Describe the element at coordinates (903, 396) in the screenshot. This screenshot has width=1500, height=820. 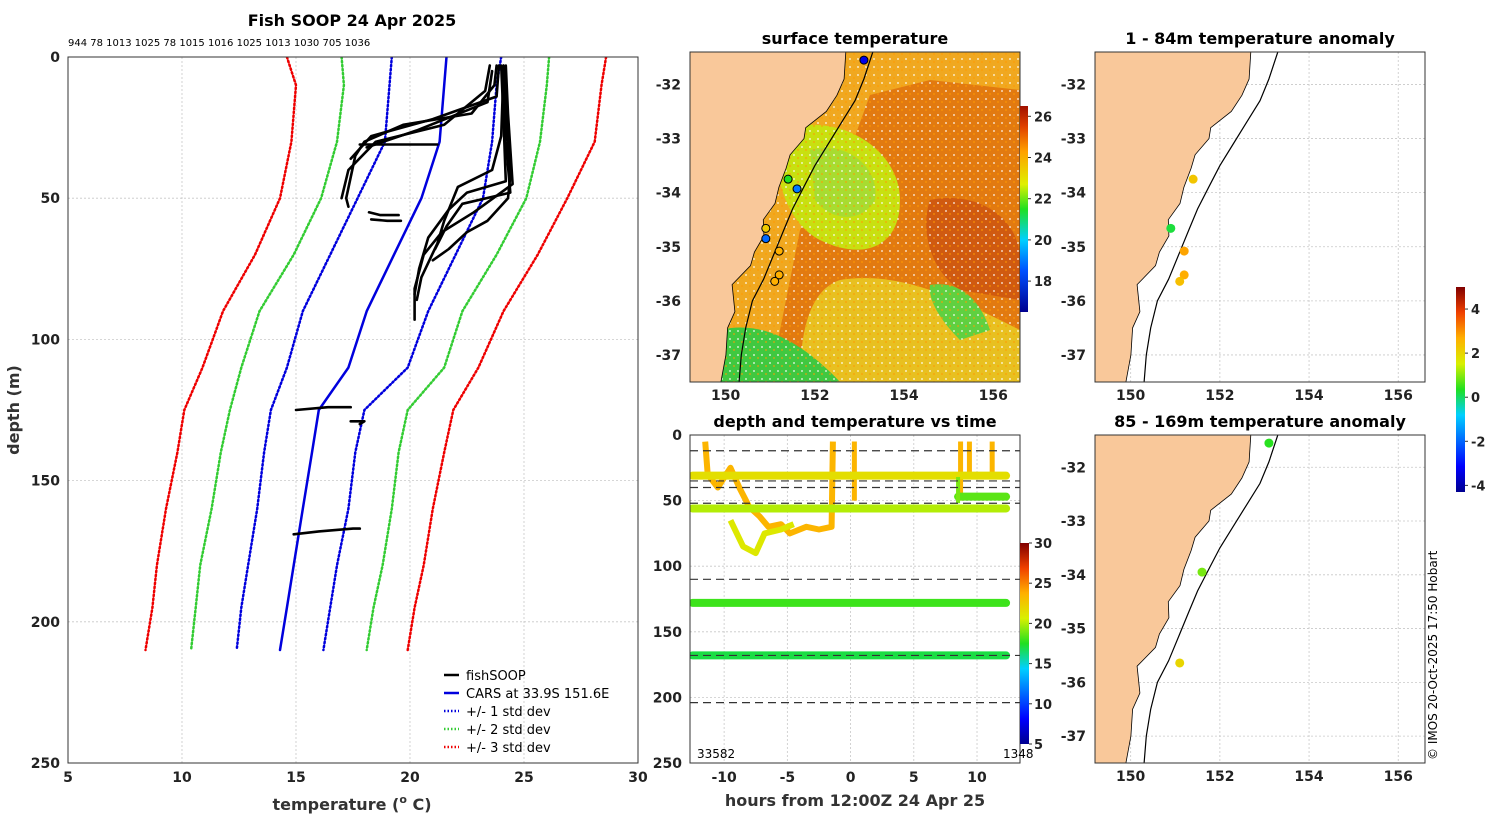
I see `sst-xtick: 154` at that location.